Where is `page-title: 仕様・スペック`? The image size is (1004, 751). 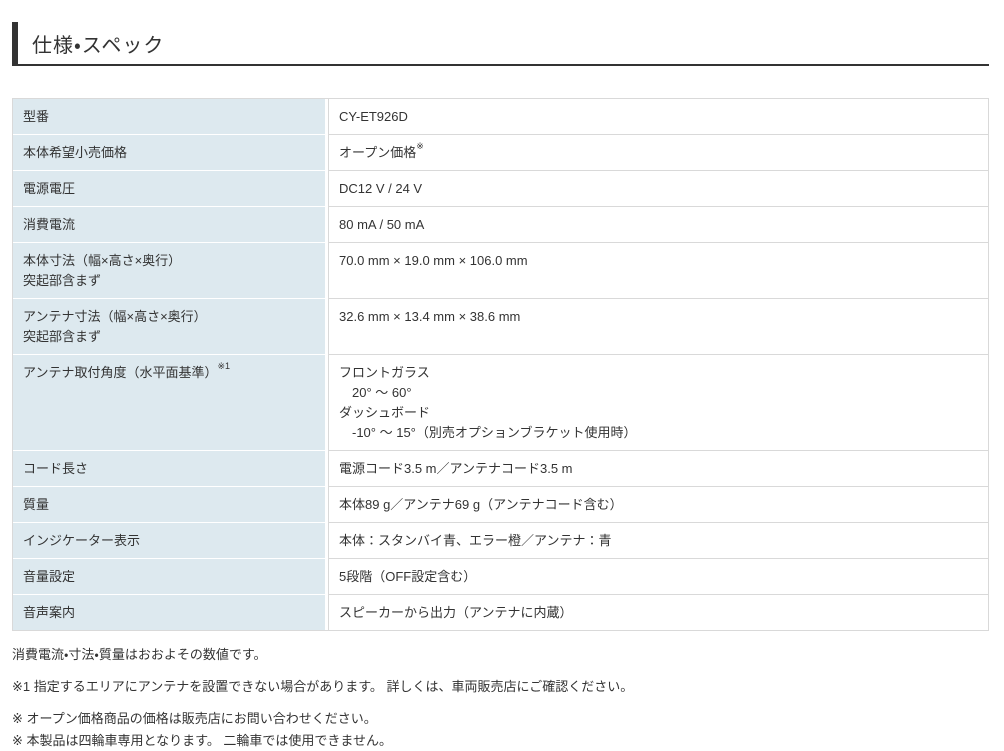 page-title: 仕様・スペック is located at coordinates (98, 45).